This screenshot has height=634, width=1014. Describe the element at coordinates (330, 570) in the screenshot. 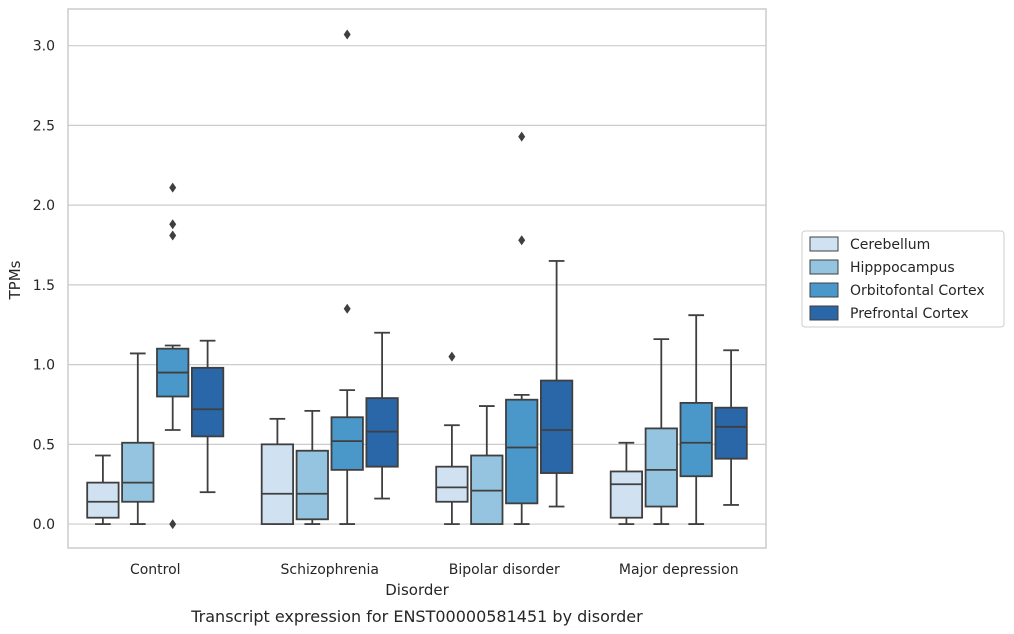

I see `x-tick-label: Schizophrenia` at that location.